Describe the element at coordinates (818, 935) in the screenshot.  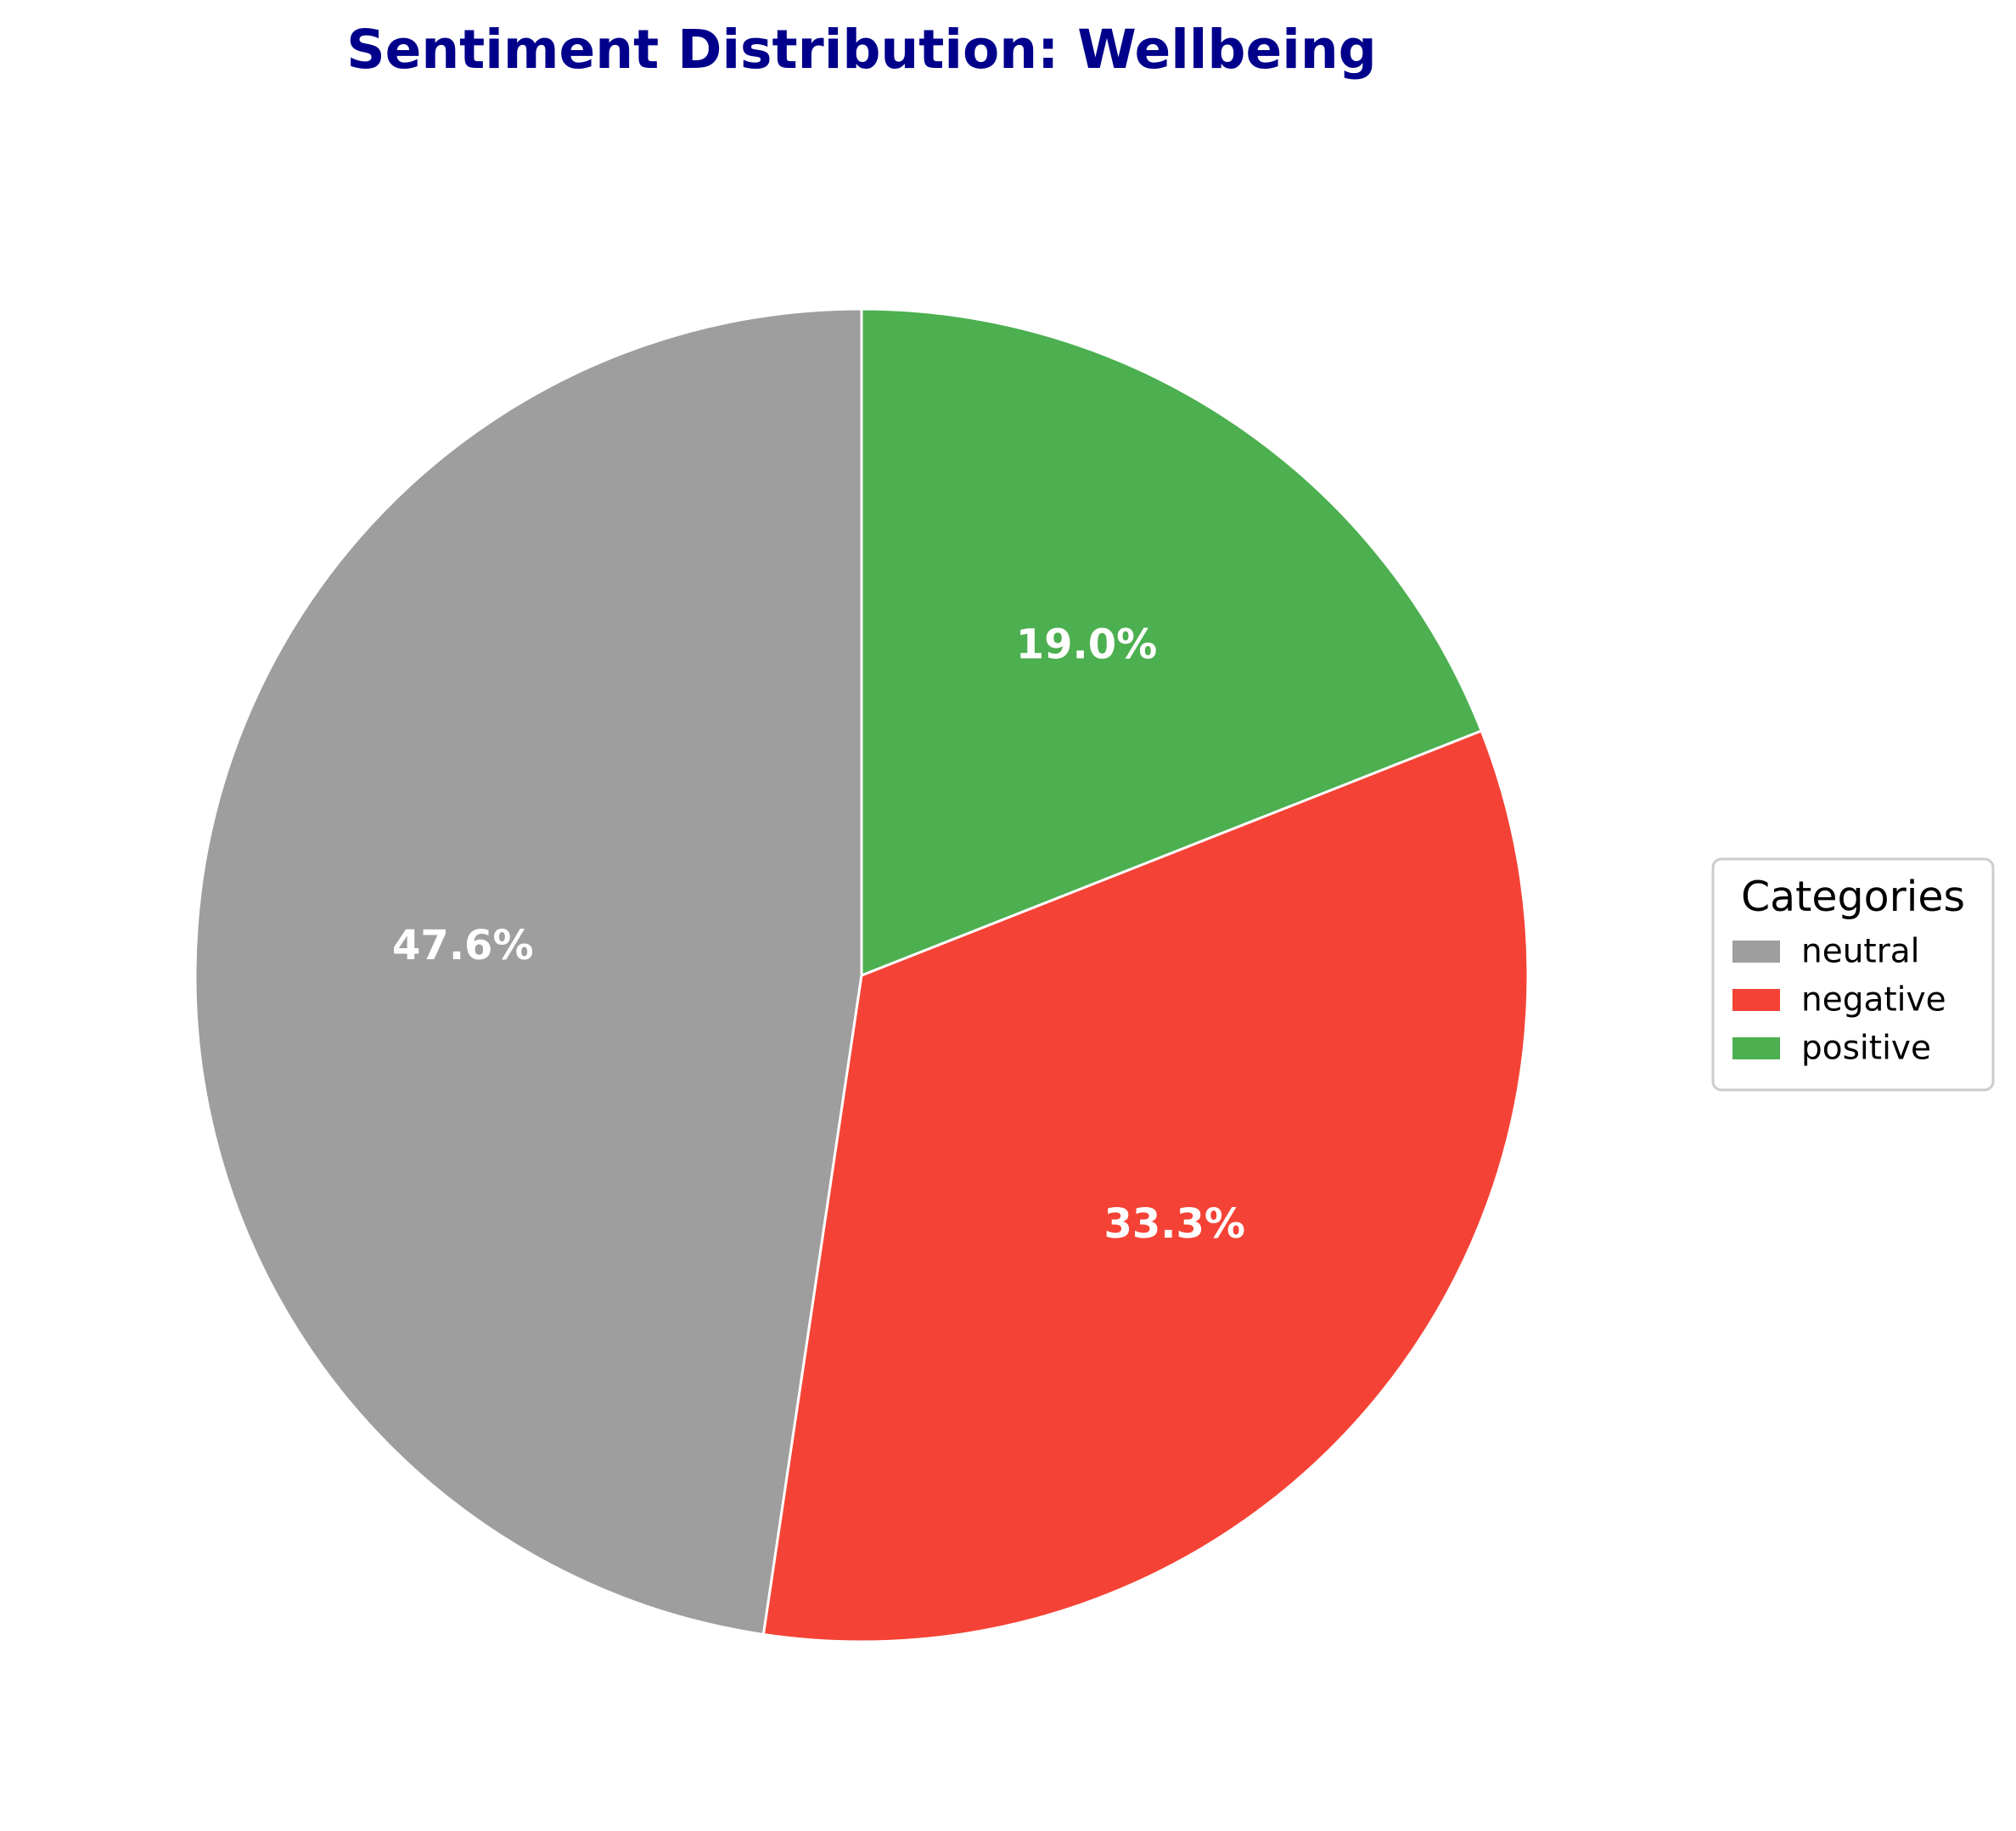
I see `pie-labels: 47.6% 33.3% 19.0%` at that location.